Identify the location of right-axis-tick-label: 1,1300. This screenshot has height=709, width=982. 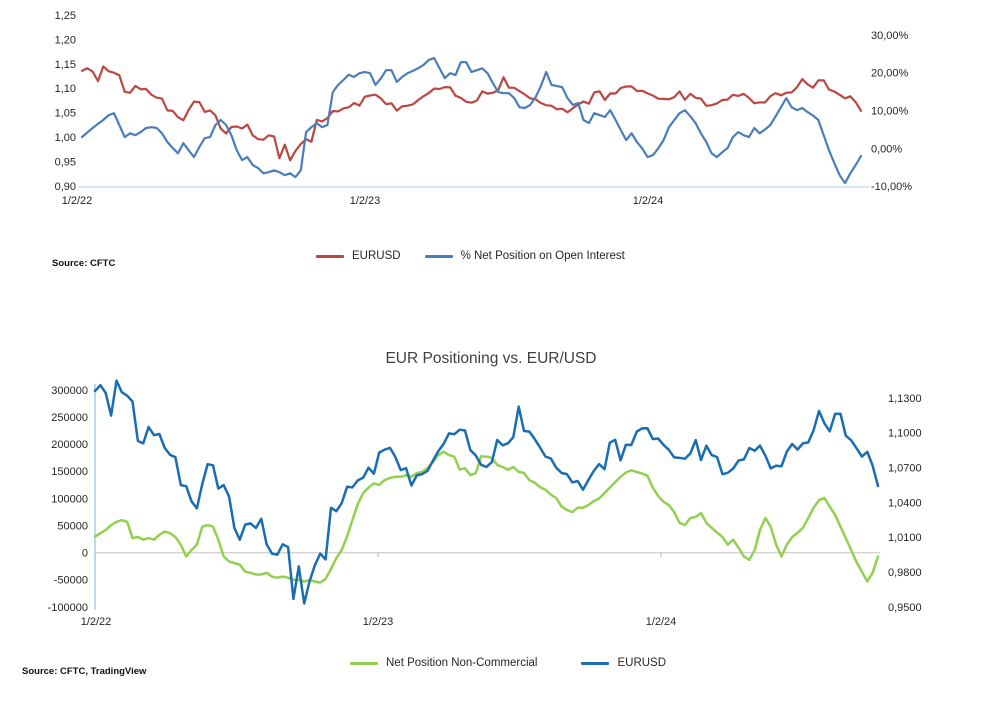
(905, 399).